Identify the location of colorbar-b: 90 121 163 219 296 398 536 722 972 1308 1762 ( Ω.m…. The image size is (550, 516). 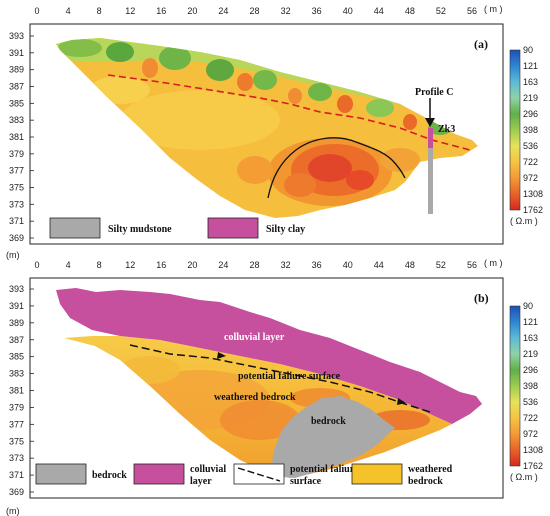
(526, 391).